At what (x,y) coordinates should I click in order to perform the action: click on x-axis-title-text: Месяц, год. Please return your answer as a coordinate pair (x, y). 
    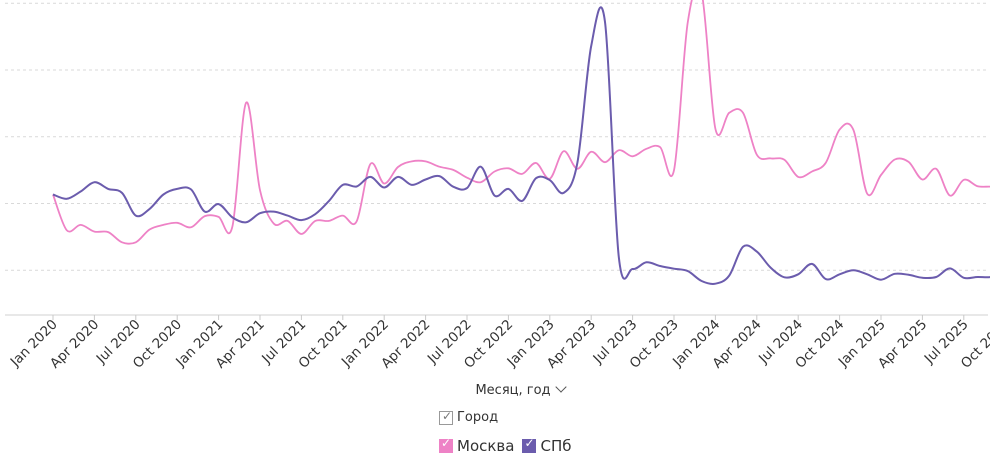
    Looking at the image, I should click on (513, 390).